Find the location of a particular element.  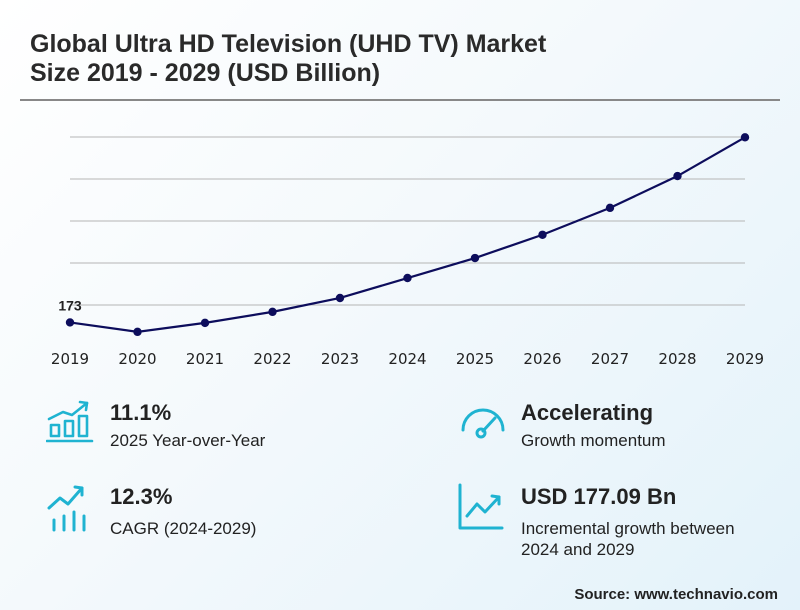

stat-momentum-desc: Growth momentum is located at coordinates (593, 440).